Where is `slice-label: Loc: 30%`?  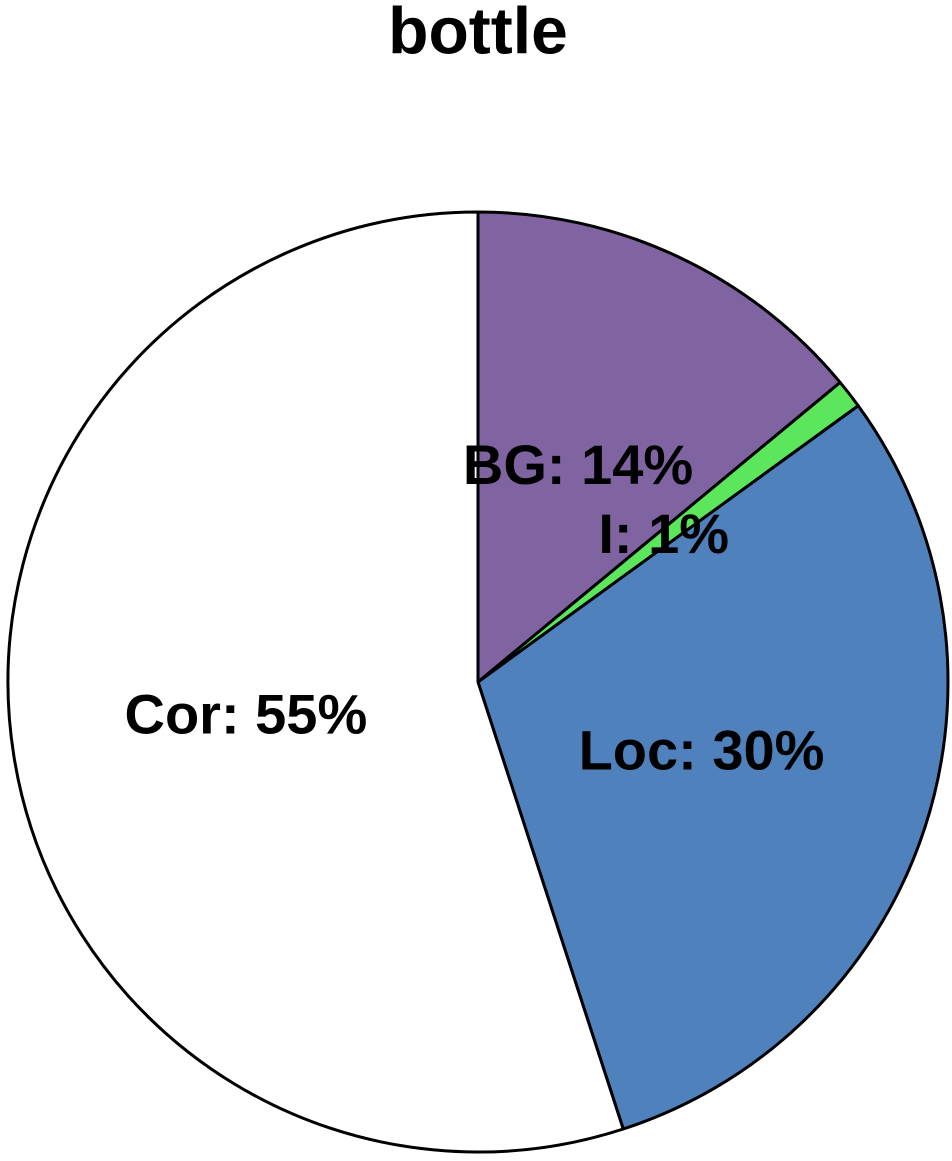
slice-label: Loc: 30% is located at coordinates (702, 749).